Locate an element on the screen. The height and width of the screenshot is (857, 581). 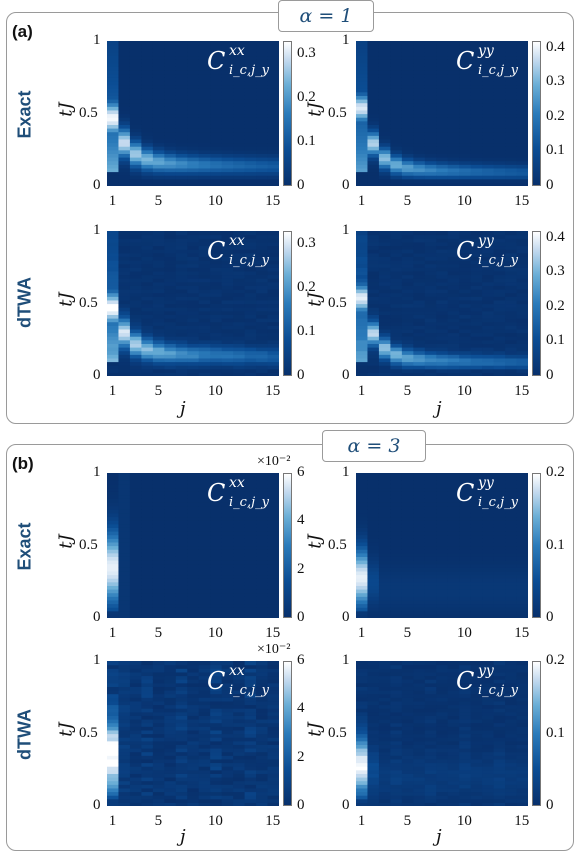
x-axis-label: j is located at coordinates (183, 408).